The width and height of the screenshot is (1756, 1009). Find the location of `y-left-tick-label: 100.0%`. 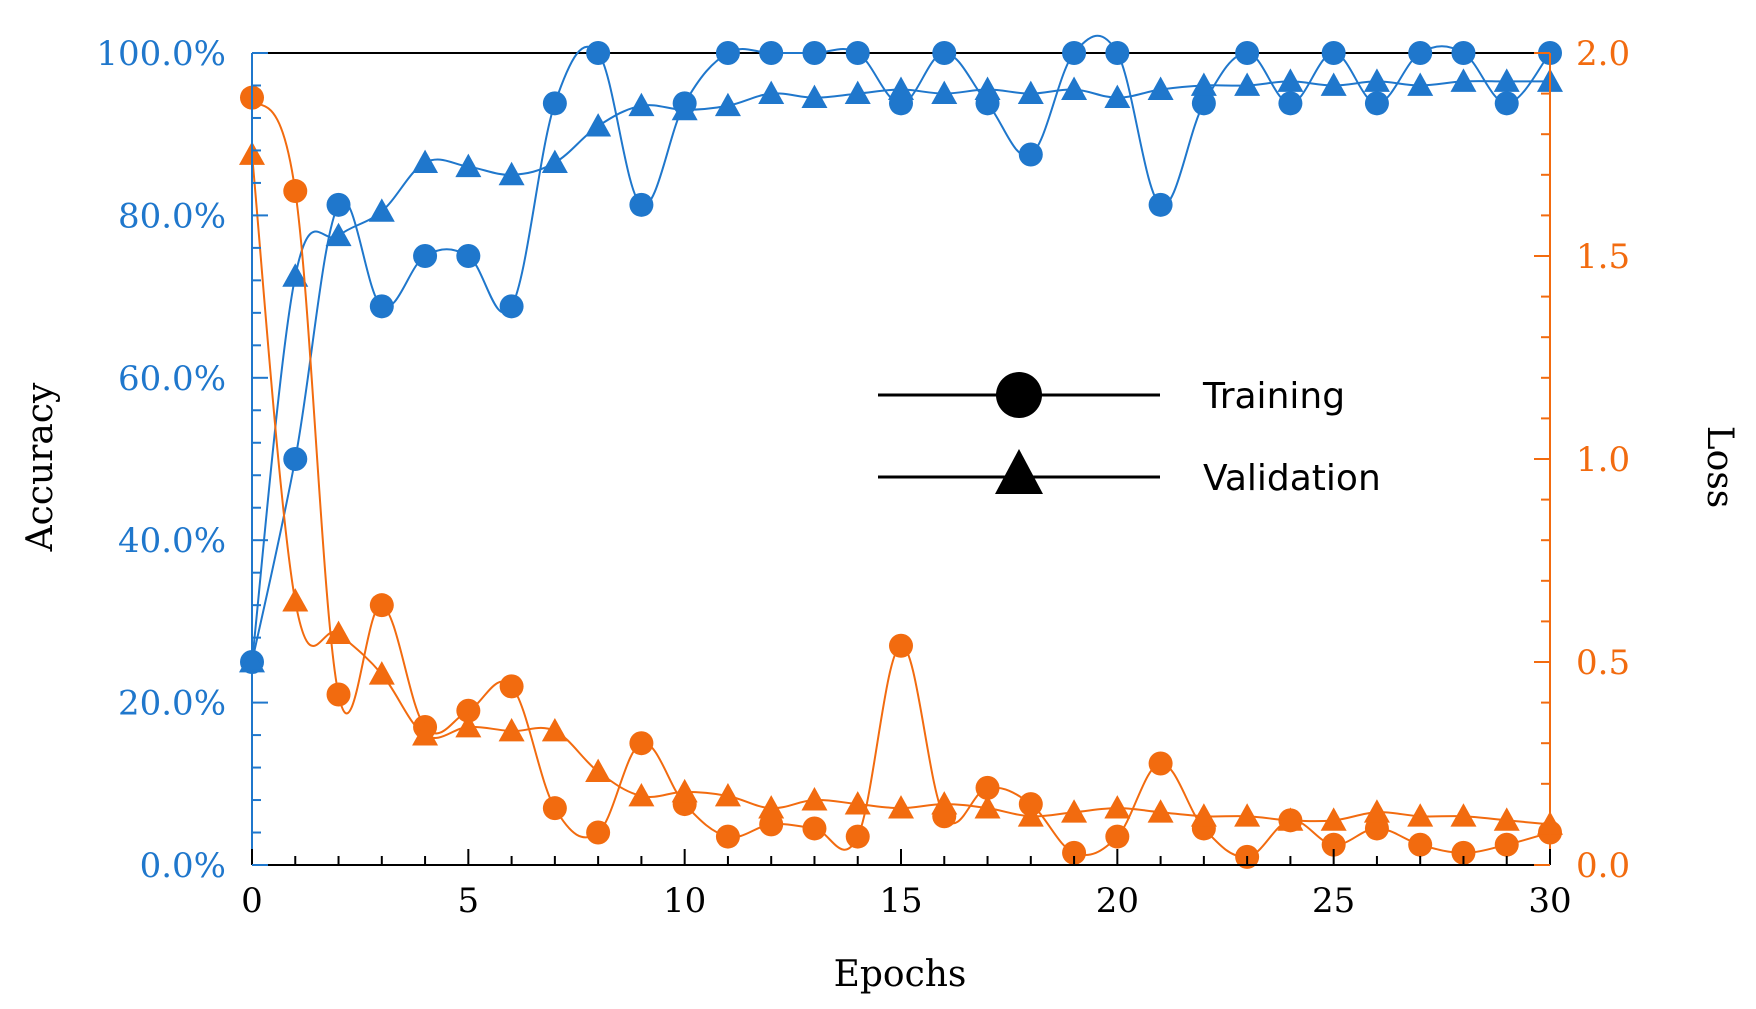

y-left-tick-label: 100.0% is located at coordinates (161, 54).